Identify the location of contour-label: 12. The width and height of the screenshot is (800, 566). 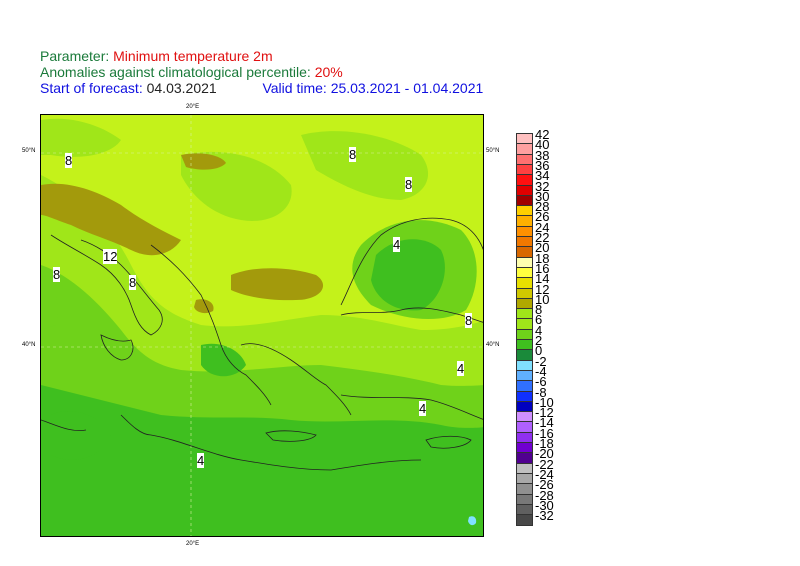
(110, 256).